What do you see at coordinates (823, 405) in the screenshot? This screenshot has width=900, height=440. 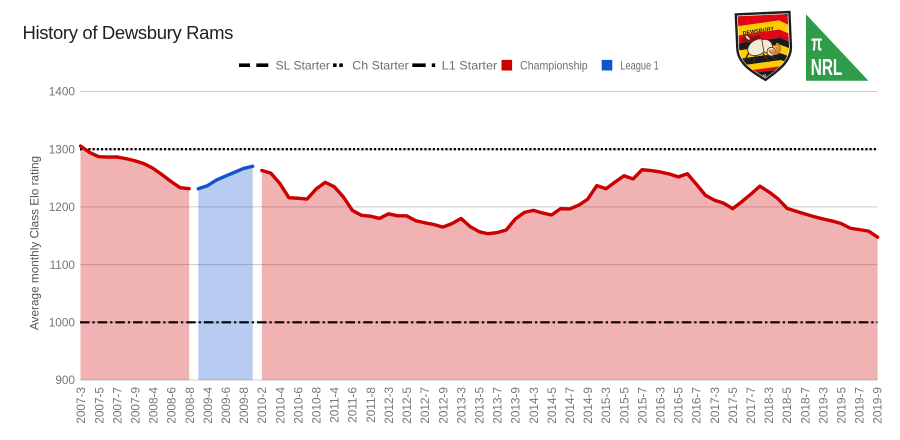 I see `svg-text: 2019-3` at bounding box center [823, 405].